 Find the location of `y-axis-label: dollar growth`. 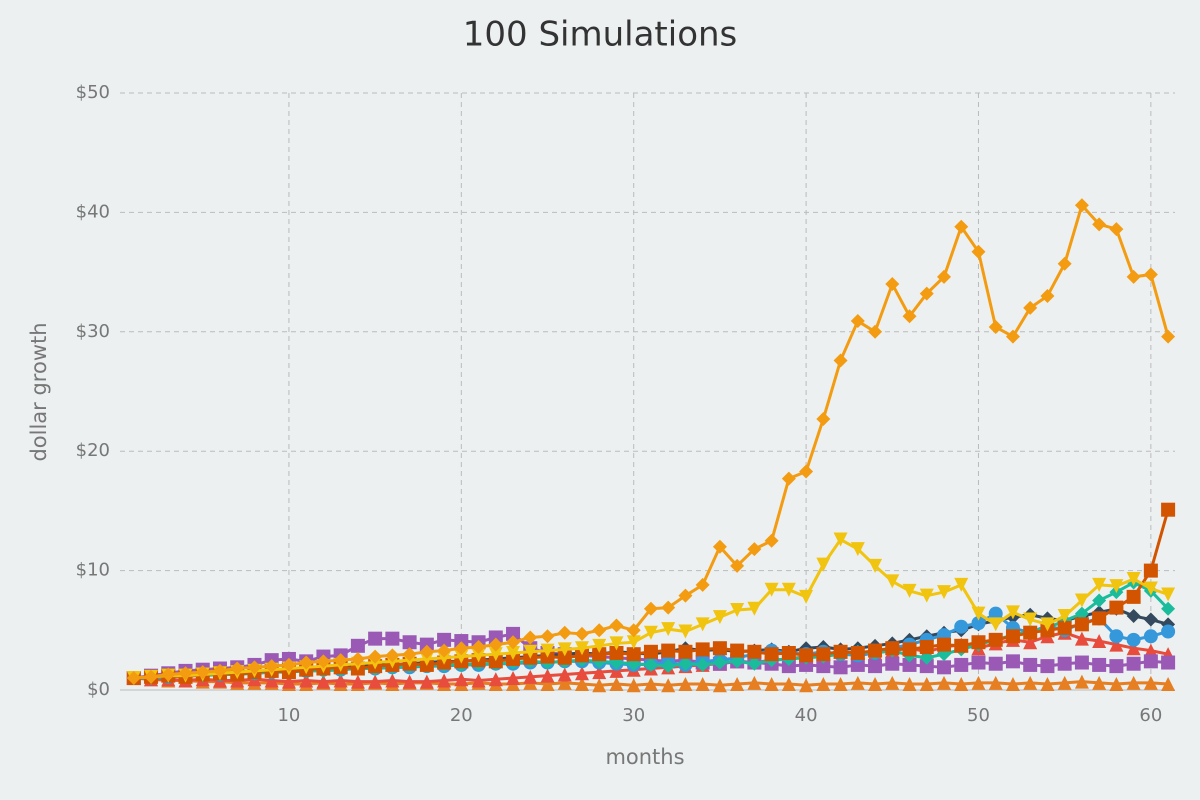

y-axis-label: dollar growth is located at coordinates (39, 391).